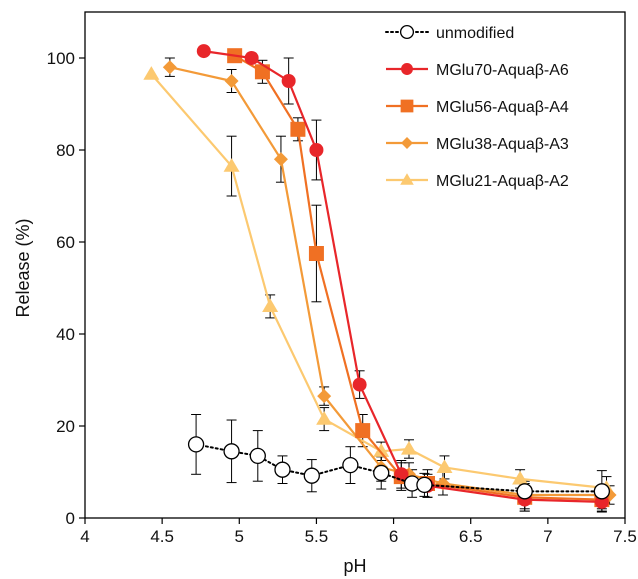 This screenshot has width=638, height=579. What do you see at coordinates (239, 536) in the screenshot?
I see `x-tick-label: 5` at bounding box center [239, 536].